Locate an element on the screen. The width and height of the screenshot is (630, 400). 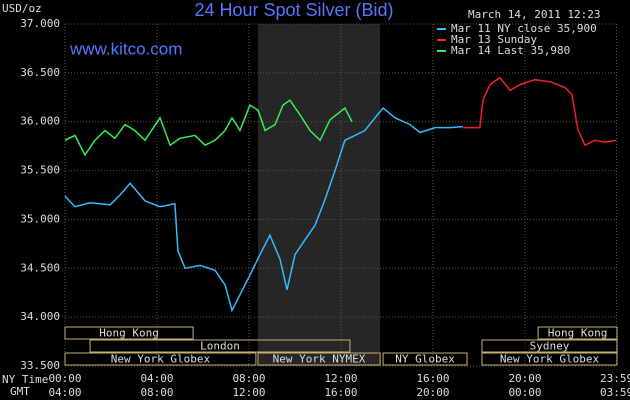
x-tick-label-gmt: 12:00 is located at coordinates (248, 392).